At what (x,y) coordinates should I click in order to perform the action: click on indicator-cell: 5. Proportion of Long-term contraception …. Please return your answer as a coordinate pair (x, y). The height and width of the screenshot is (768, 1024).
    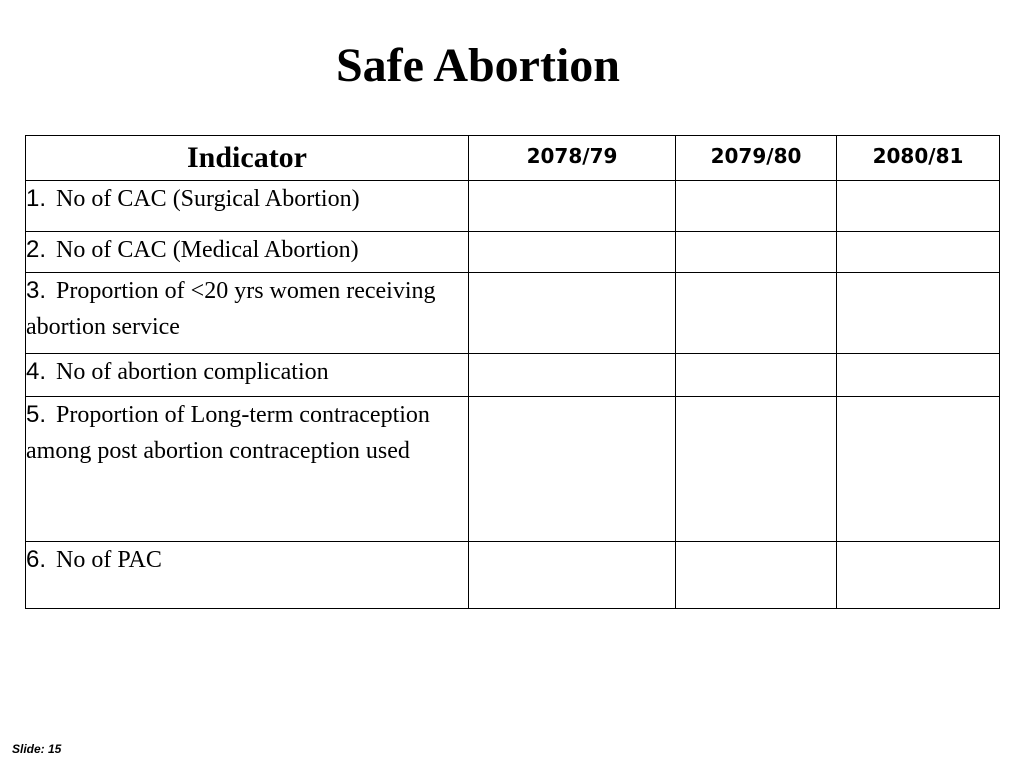
    Looking at the image, I should click on (247, 469).